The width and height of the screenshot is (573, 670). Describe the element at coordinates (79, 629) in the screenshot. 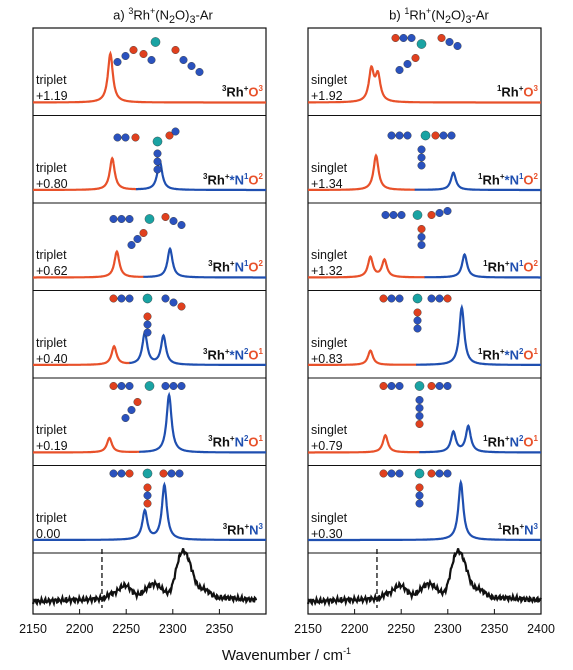

I see `x-tick-label: 2200` at that location.